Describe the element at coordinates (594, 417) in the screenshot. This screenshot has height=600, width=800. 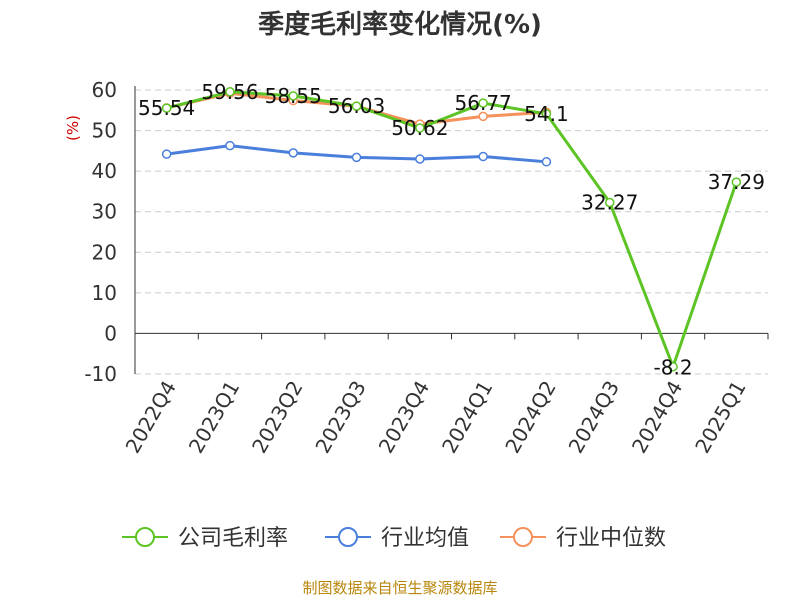
I see `x-tick-label: 2024Q3` at that location.